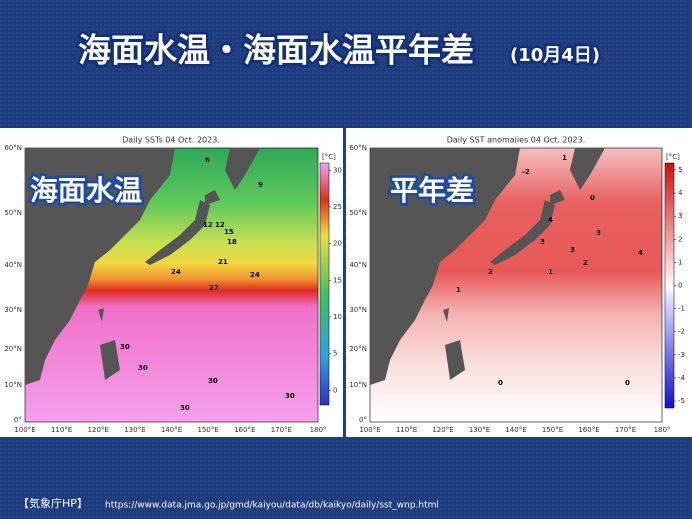  Describe the element at coordinates (680, 262) in the screenshot. I see `colorbar-tick-label: 1` at that location.